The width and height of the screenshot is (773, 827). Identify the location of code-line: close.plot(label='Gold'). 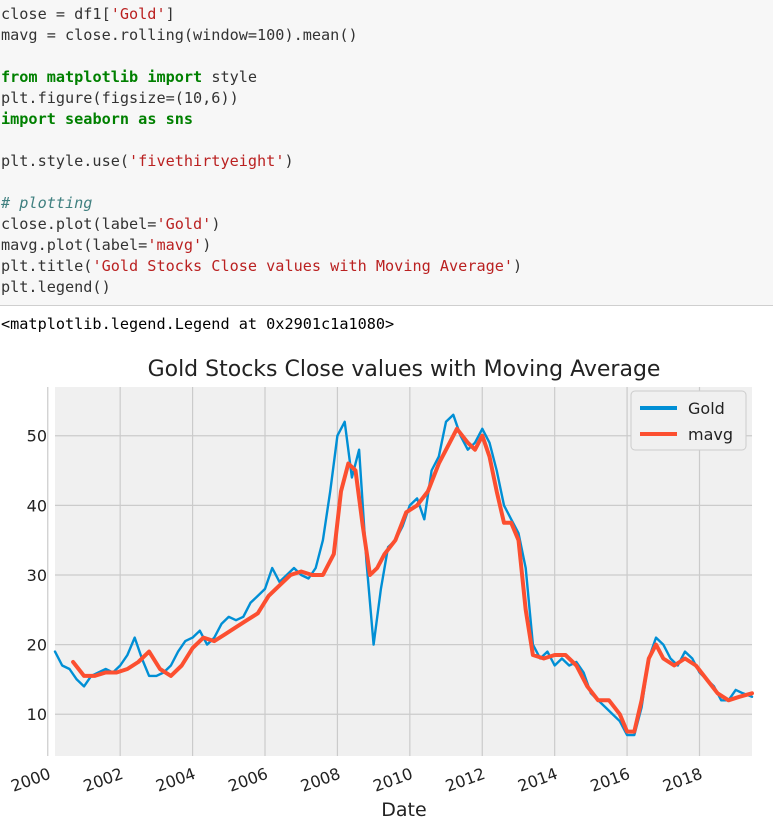
(111, 224).